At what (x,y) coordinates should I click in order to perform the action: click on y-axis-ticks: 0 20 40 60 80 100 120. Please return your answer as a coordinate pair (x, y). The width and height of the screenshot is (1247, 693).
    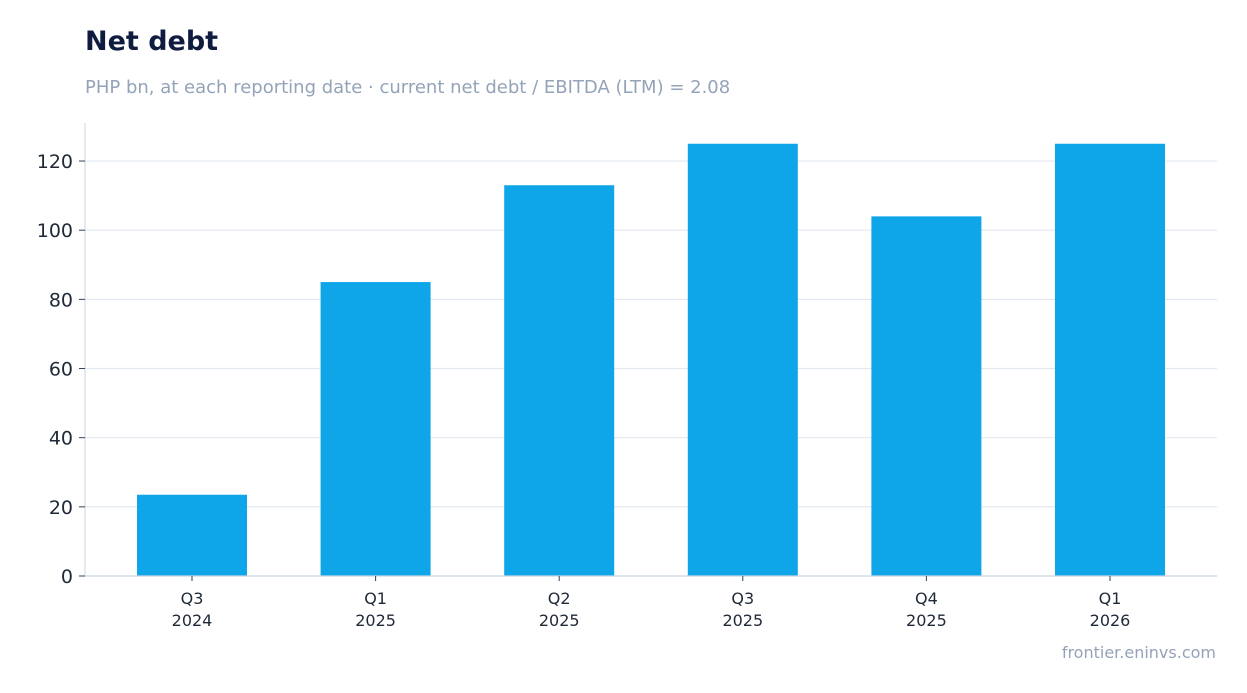
    Looking at the image, I should click on (61, 369).